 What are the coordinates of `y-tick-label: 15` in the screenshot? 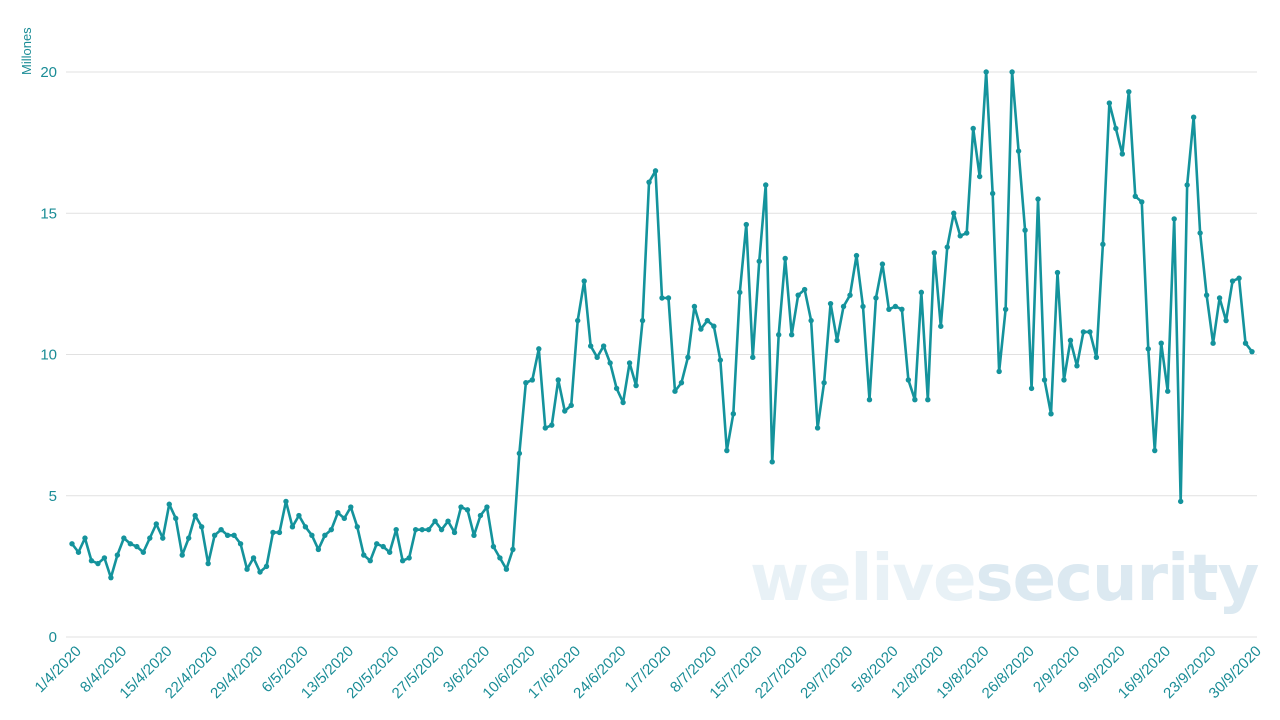 It's located at (48, 213).